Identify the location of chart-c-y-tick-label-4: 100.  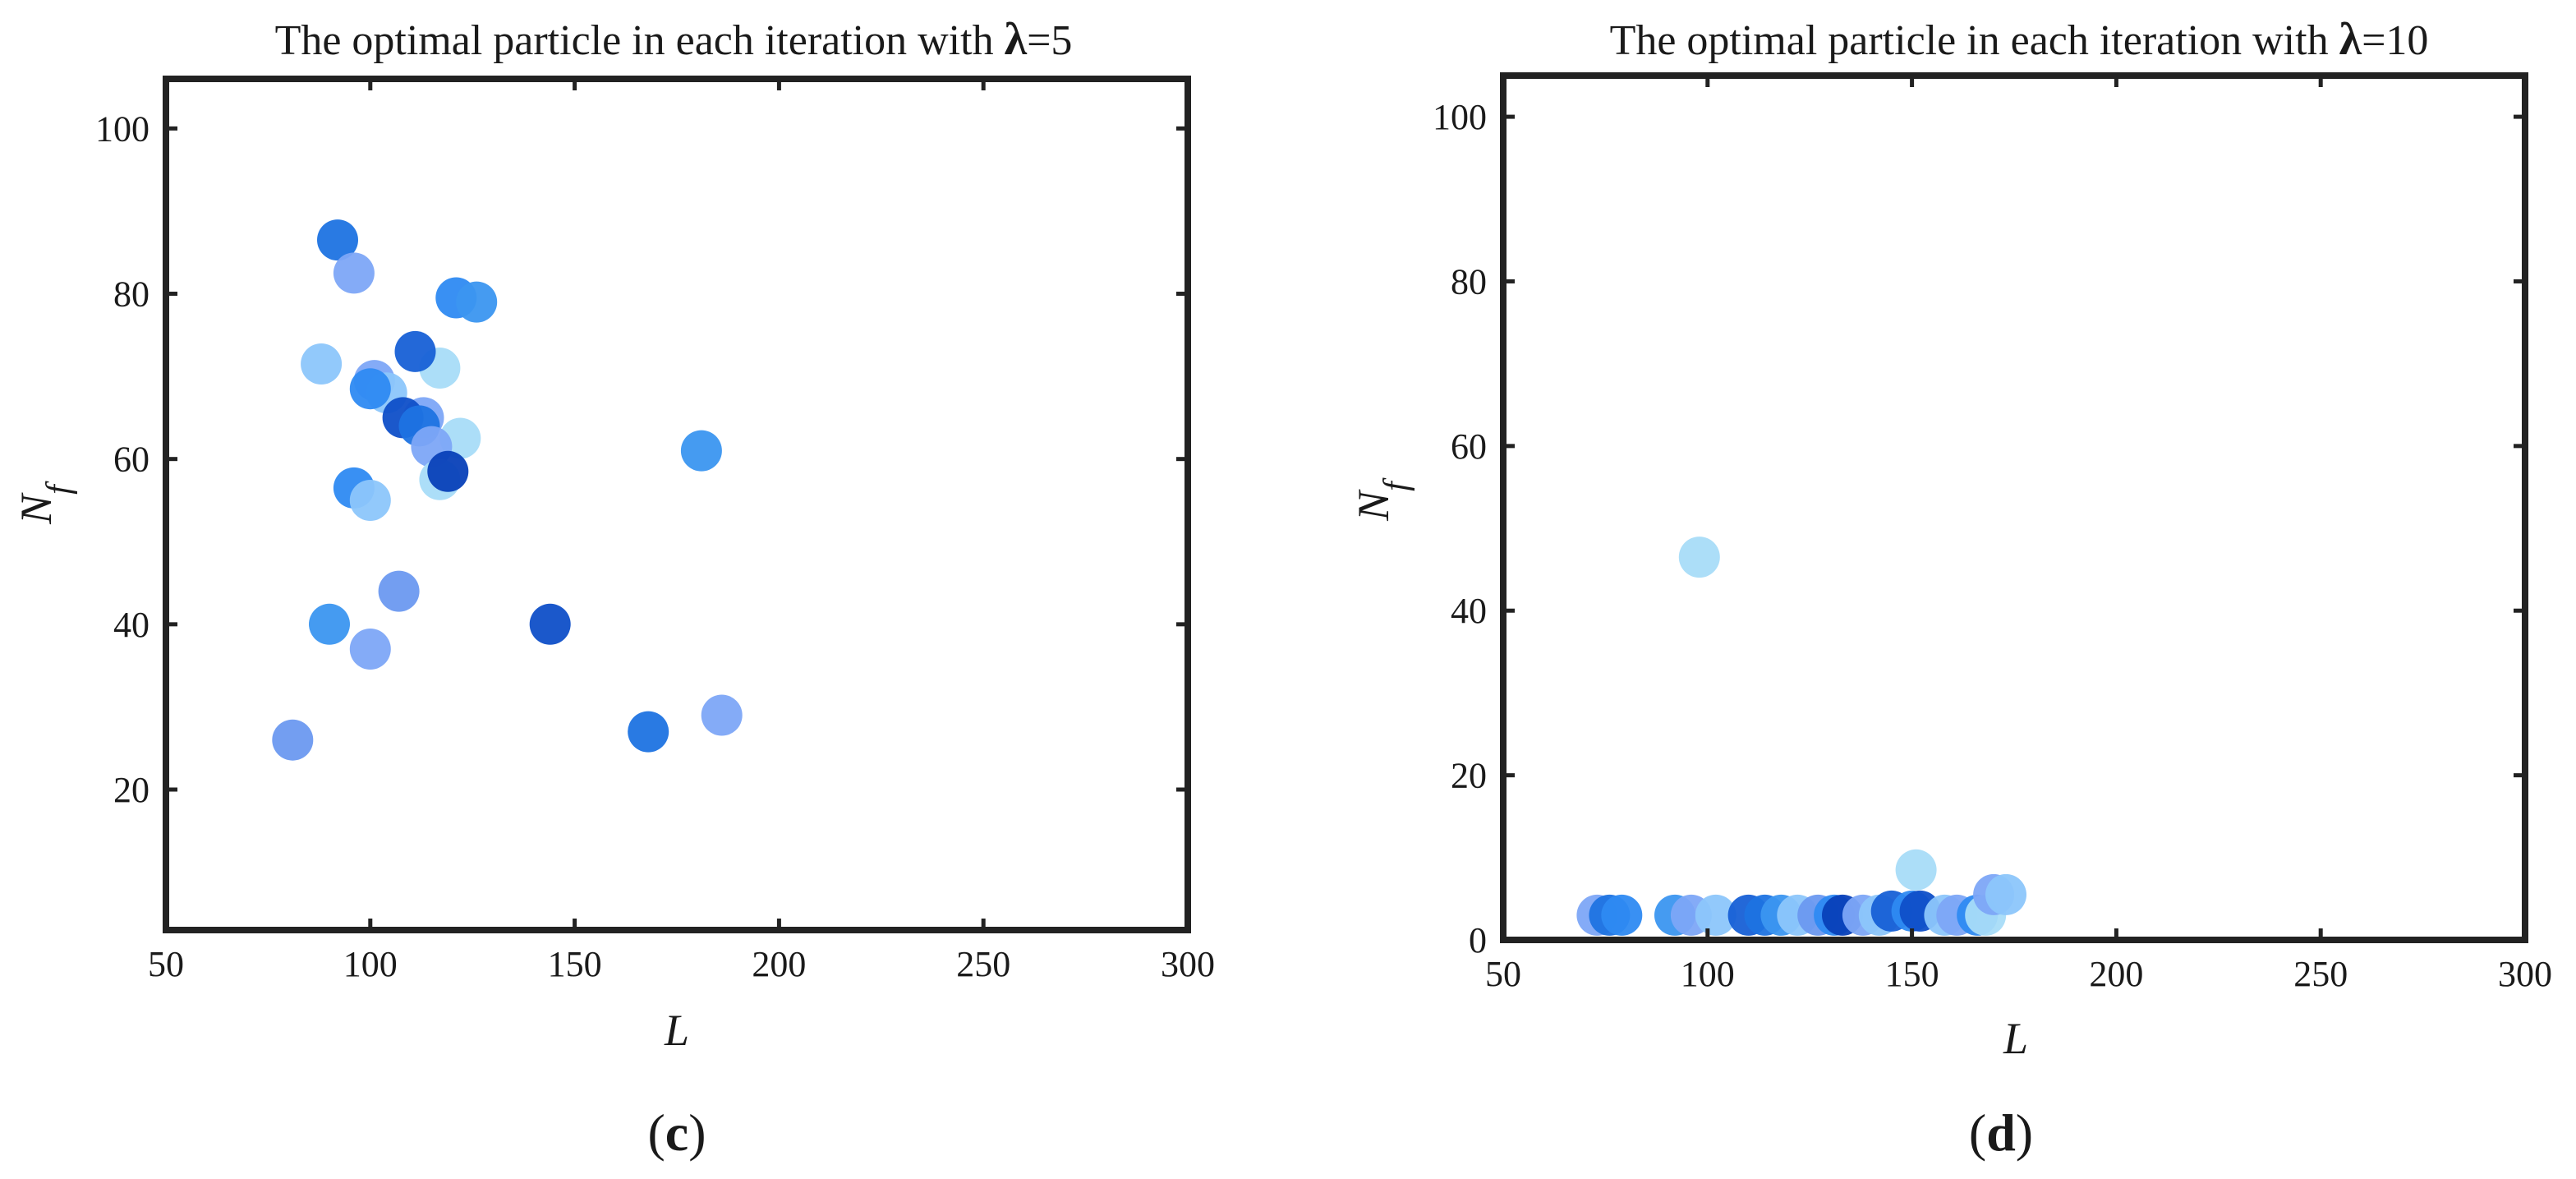
(123, 128).